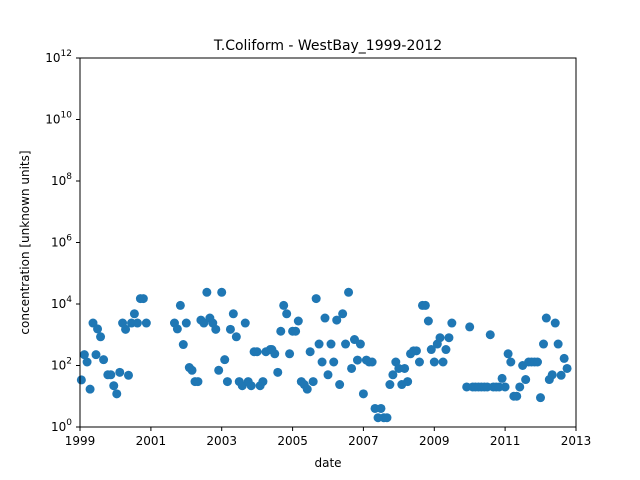 This screenshot has width=640, height=480. Describe the element at coordinates (80, 441) in the screenshot. I see `x-tick-label: 1999` at that location.